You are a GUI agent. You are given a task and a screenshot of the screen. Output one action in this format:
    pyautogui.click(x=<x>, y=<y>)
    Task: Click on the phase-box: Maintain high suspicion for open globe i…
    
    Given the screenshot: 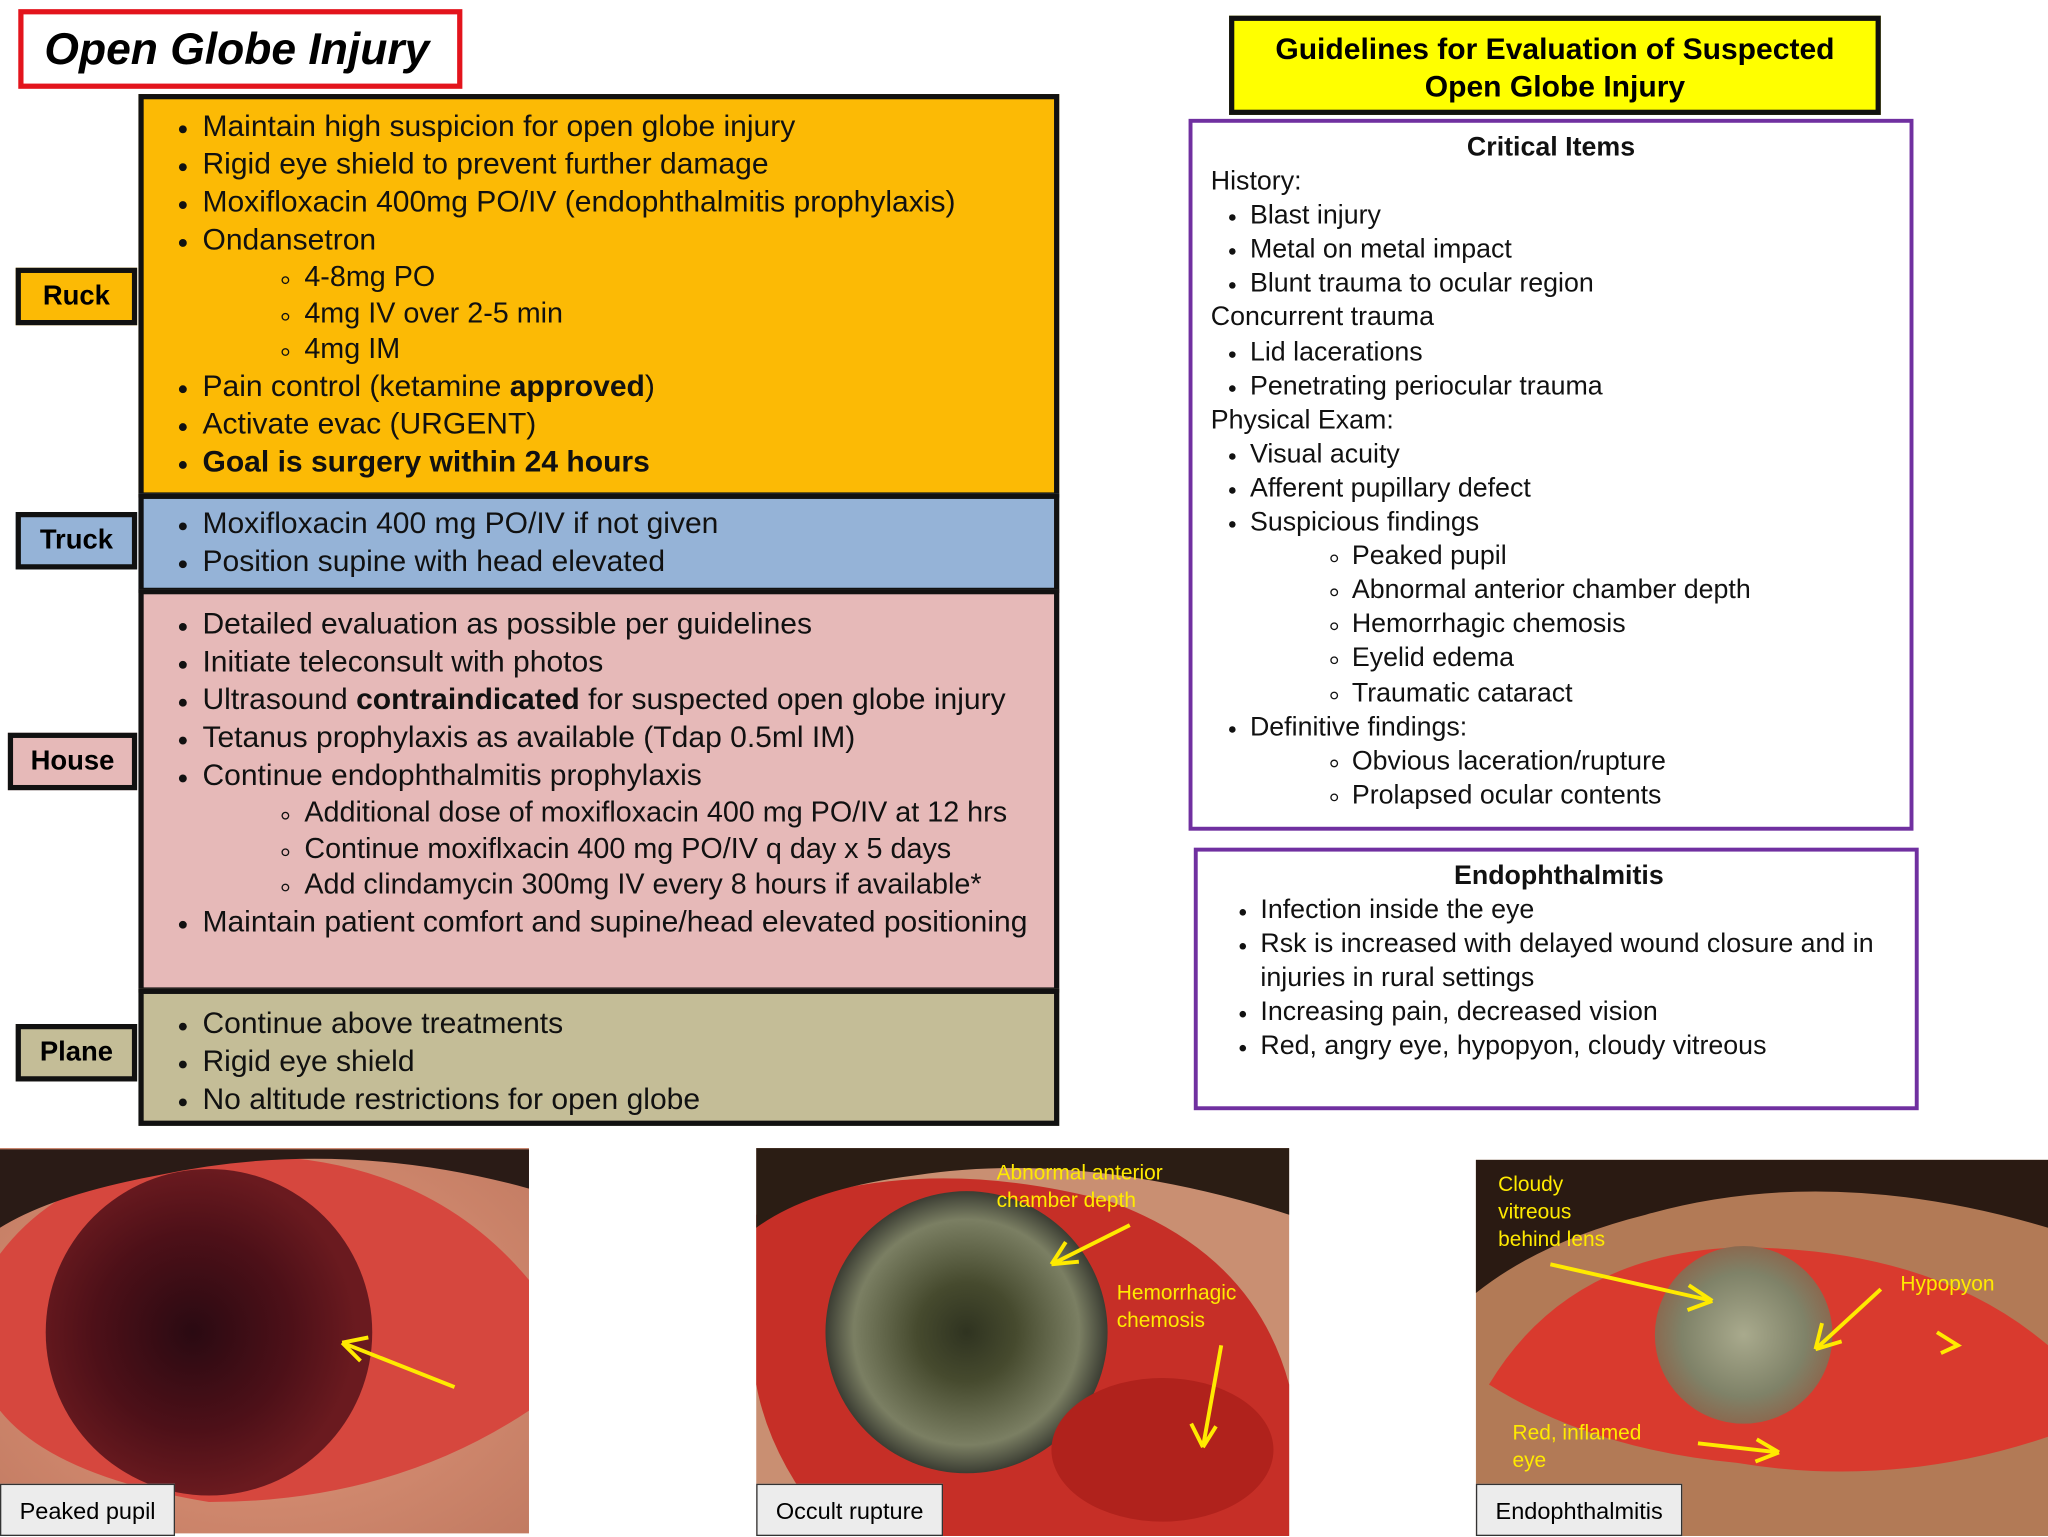 What is the action you would take?
    pyautogui.click(x=599, y=296)
    